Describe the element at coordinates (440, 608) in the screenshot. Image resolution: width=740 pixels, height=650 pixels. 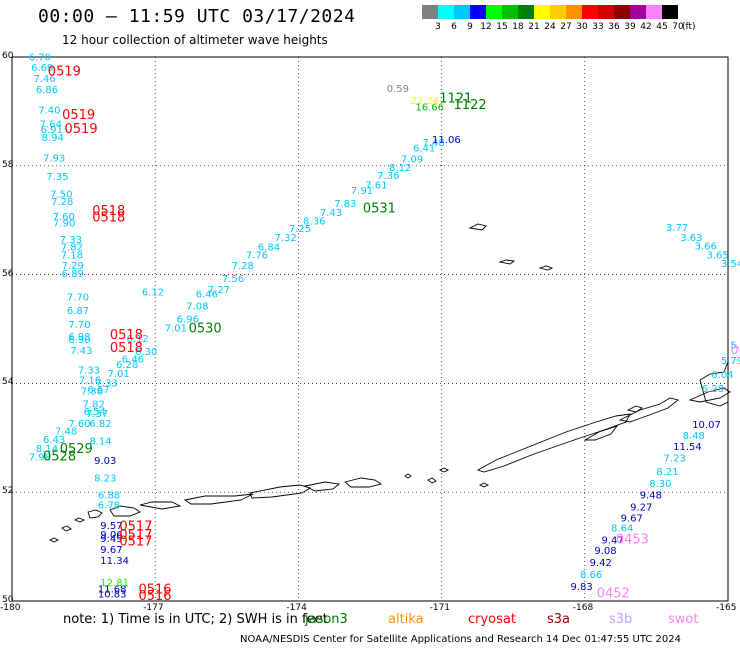
I see `longitude-label: -171` at that location.